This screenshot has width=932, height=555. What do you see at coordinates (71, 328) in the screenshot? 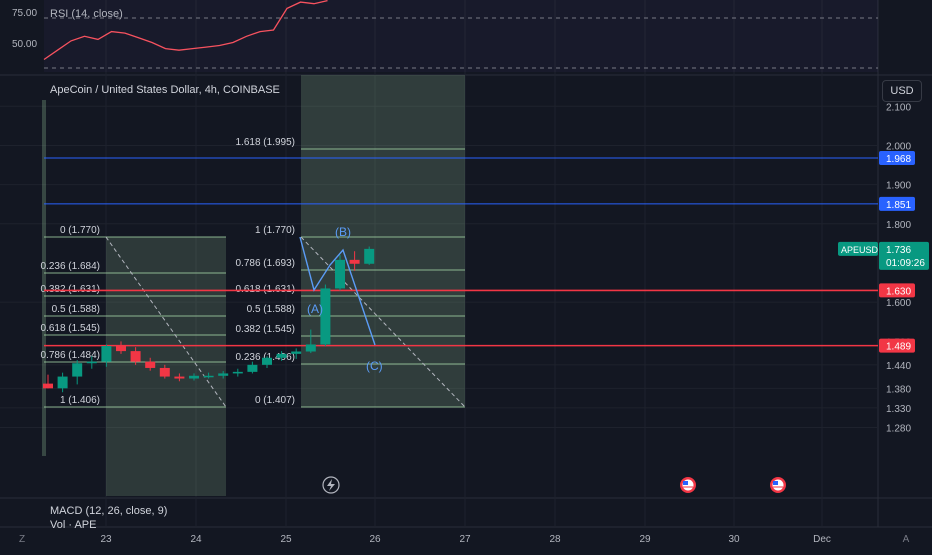
I see `fib-left-label: 0.618 (1.545)` at bounding box center [71, 328].